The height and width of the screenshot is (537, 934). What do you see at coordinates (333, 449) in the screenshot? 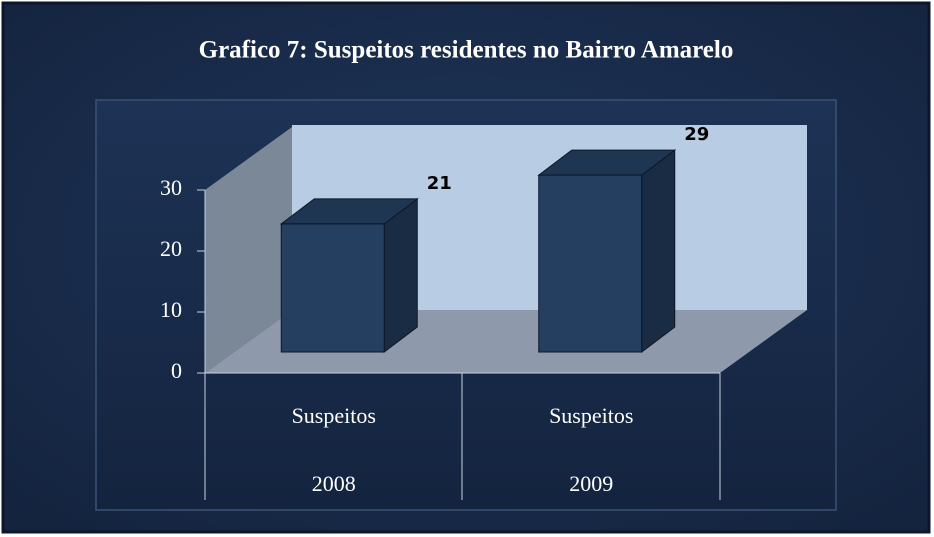
I see `x-tick-label: Suspeitos 2008` at bounding box center [333, 449].